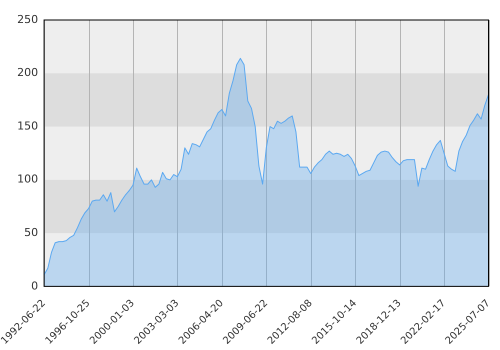 The image size is (500, 350). I want to click on y-tick-label: 50, so click(31, 232).